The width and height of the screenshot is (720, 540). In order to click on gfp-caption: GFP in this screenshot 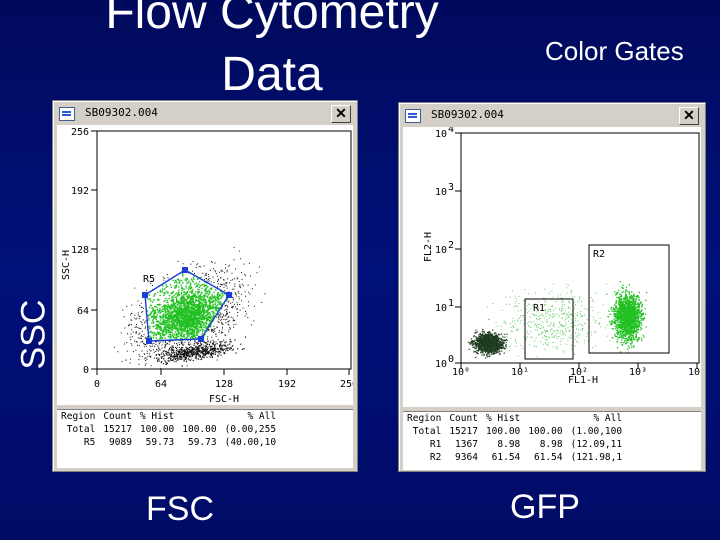, I will do `click(545, 507)`.